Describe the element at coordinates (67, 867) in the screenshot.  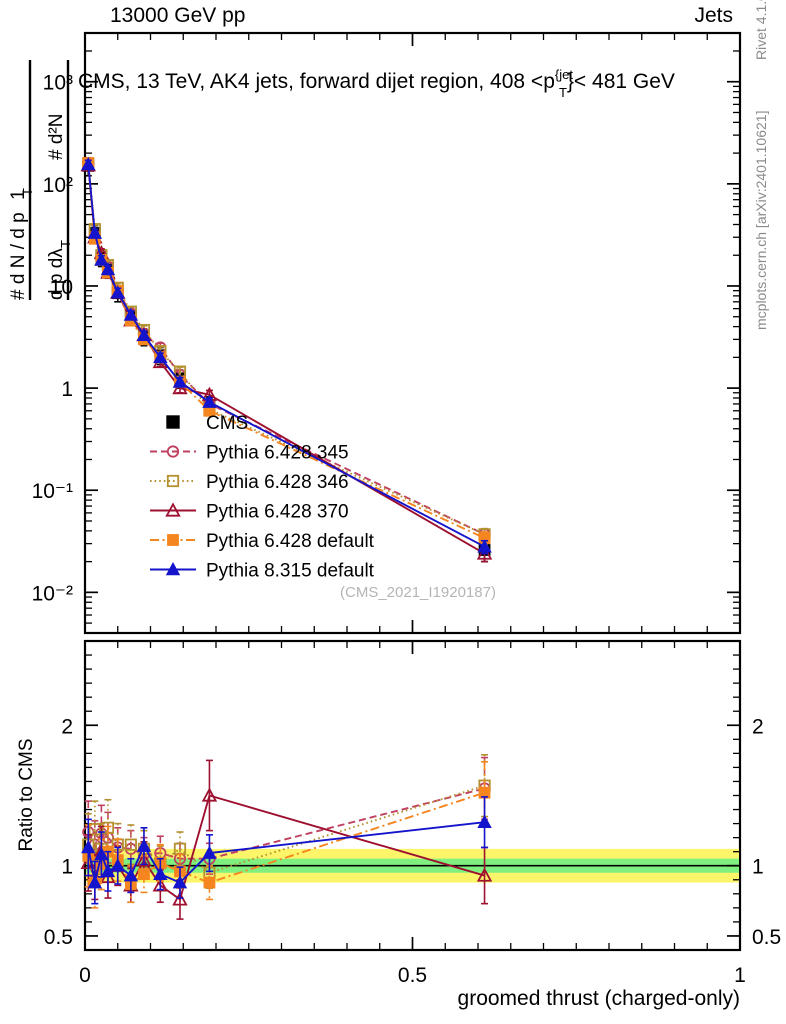
I see `ratio-ytick-label: 1` at that location.